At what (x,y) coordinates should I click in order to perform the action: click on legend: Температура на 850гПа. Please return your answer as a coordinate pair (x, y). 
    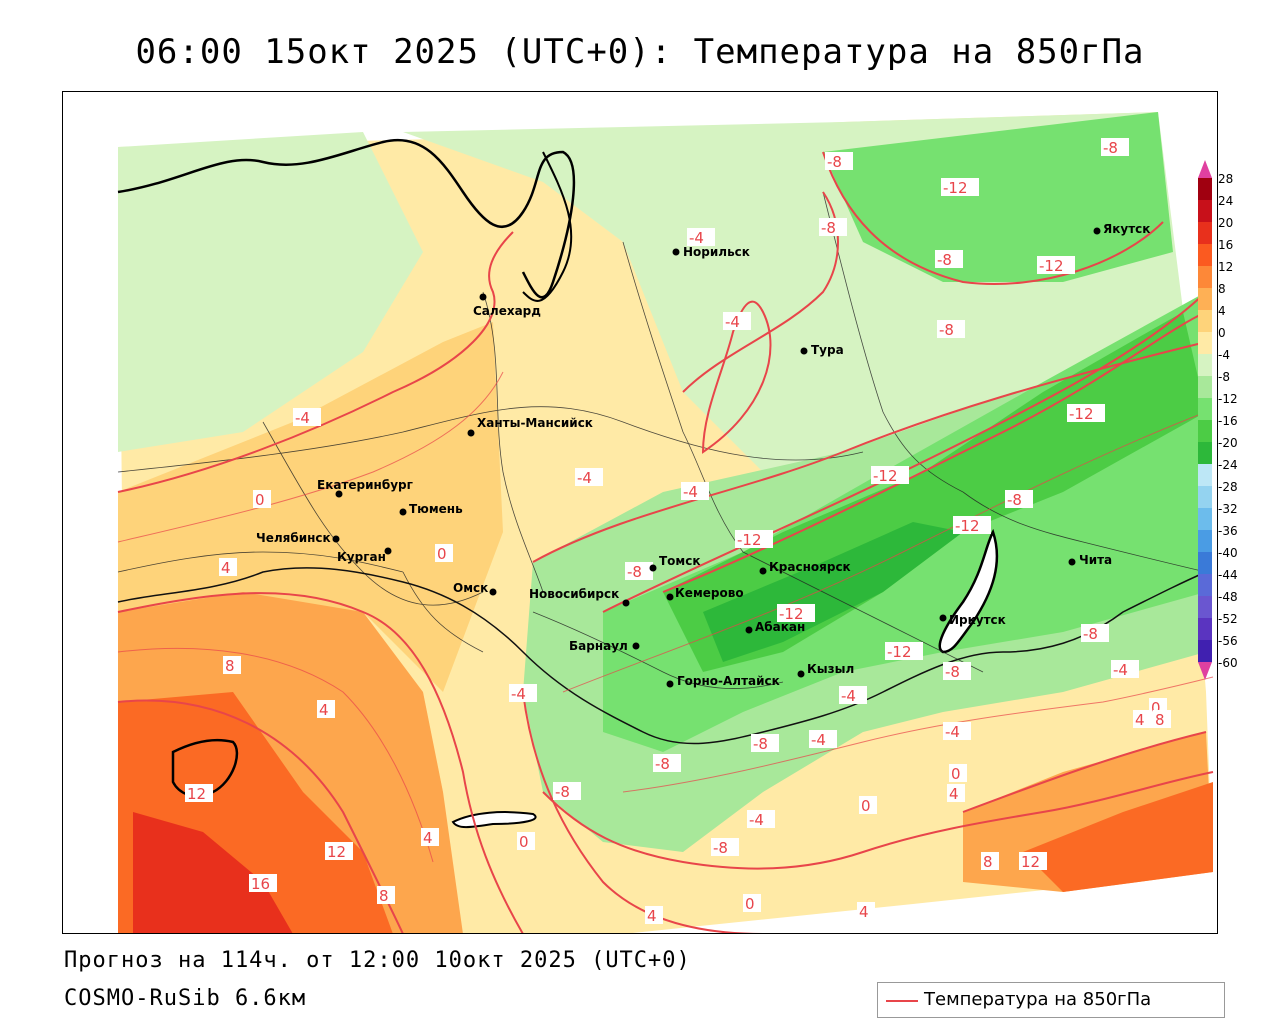
    Looking at the image, I should click on (1051, 1000).